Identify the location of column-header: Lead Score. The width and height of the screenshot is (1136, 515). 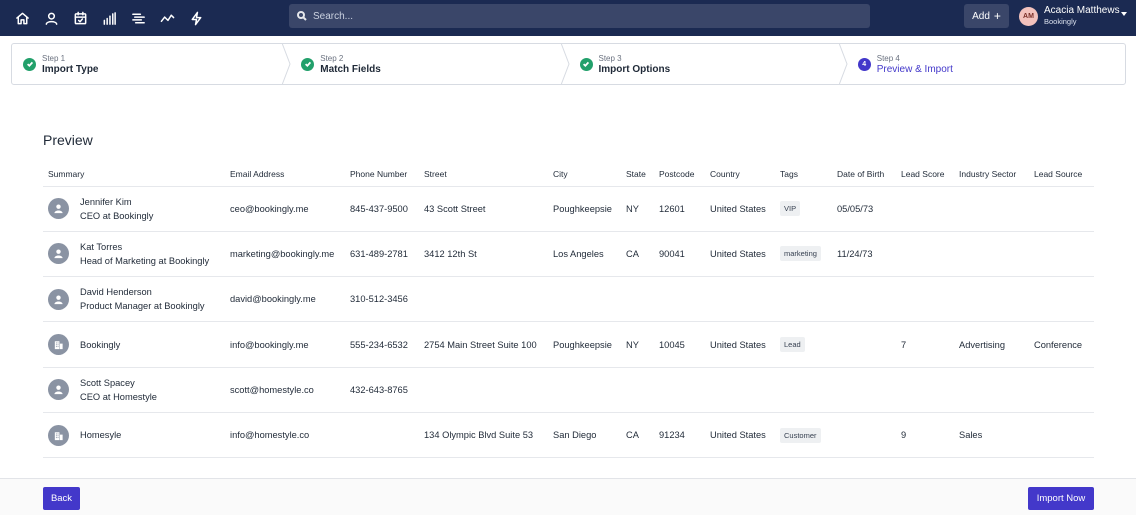
(923, 173).